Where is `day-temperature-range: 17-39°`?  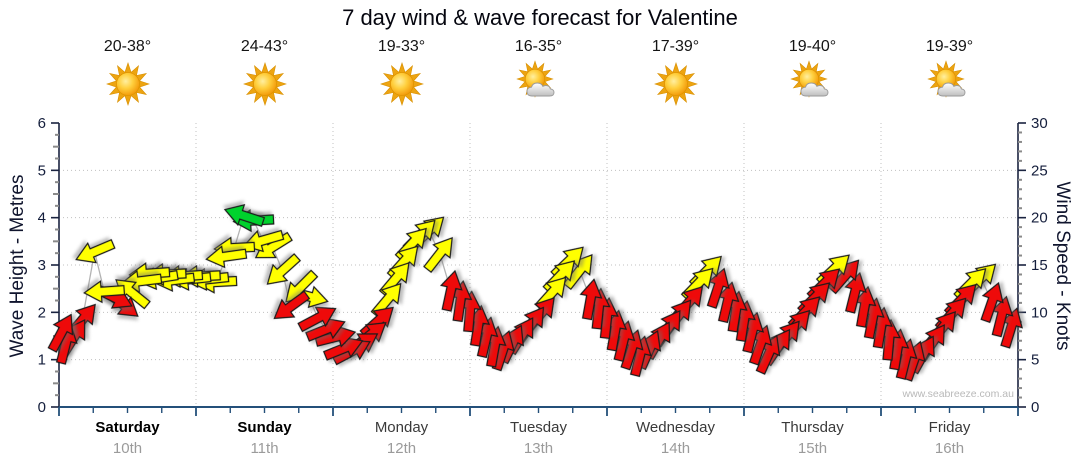
day-temperature-range: 17-39° is located at coordinates (675, 46).